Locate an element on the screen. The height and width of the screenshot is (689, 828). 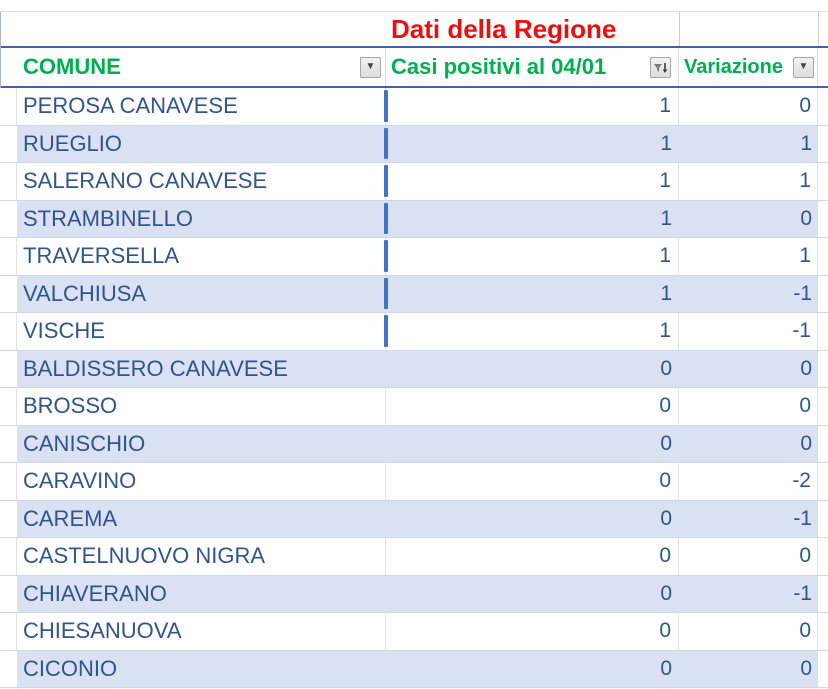
comune-cell: CHIAVERANO is located at coordinates (201, 593).